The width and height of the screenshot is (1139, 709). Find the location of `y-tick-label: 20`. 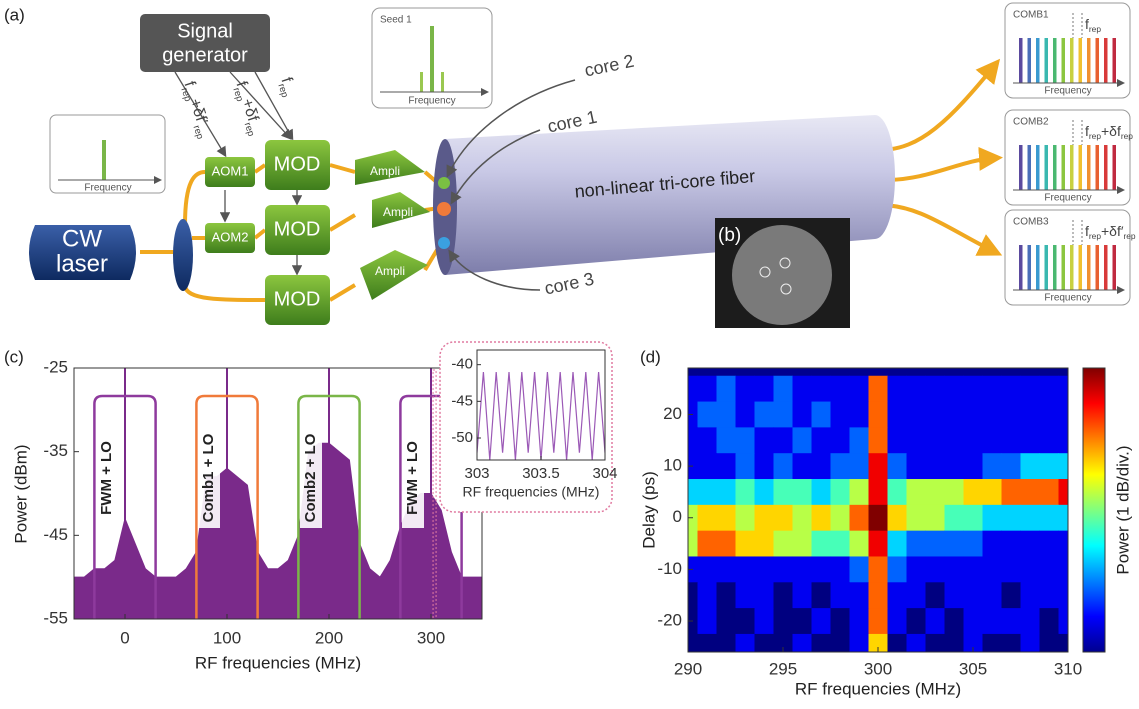

y-tick-label: 20 is located at coordinates (672, 413).